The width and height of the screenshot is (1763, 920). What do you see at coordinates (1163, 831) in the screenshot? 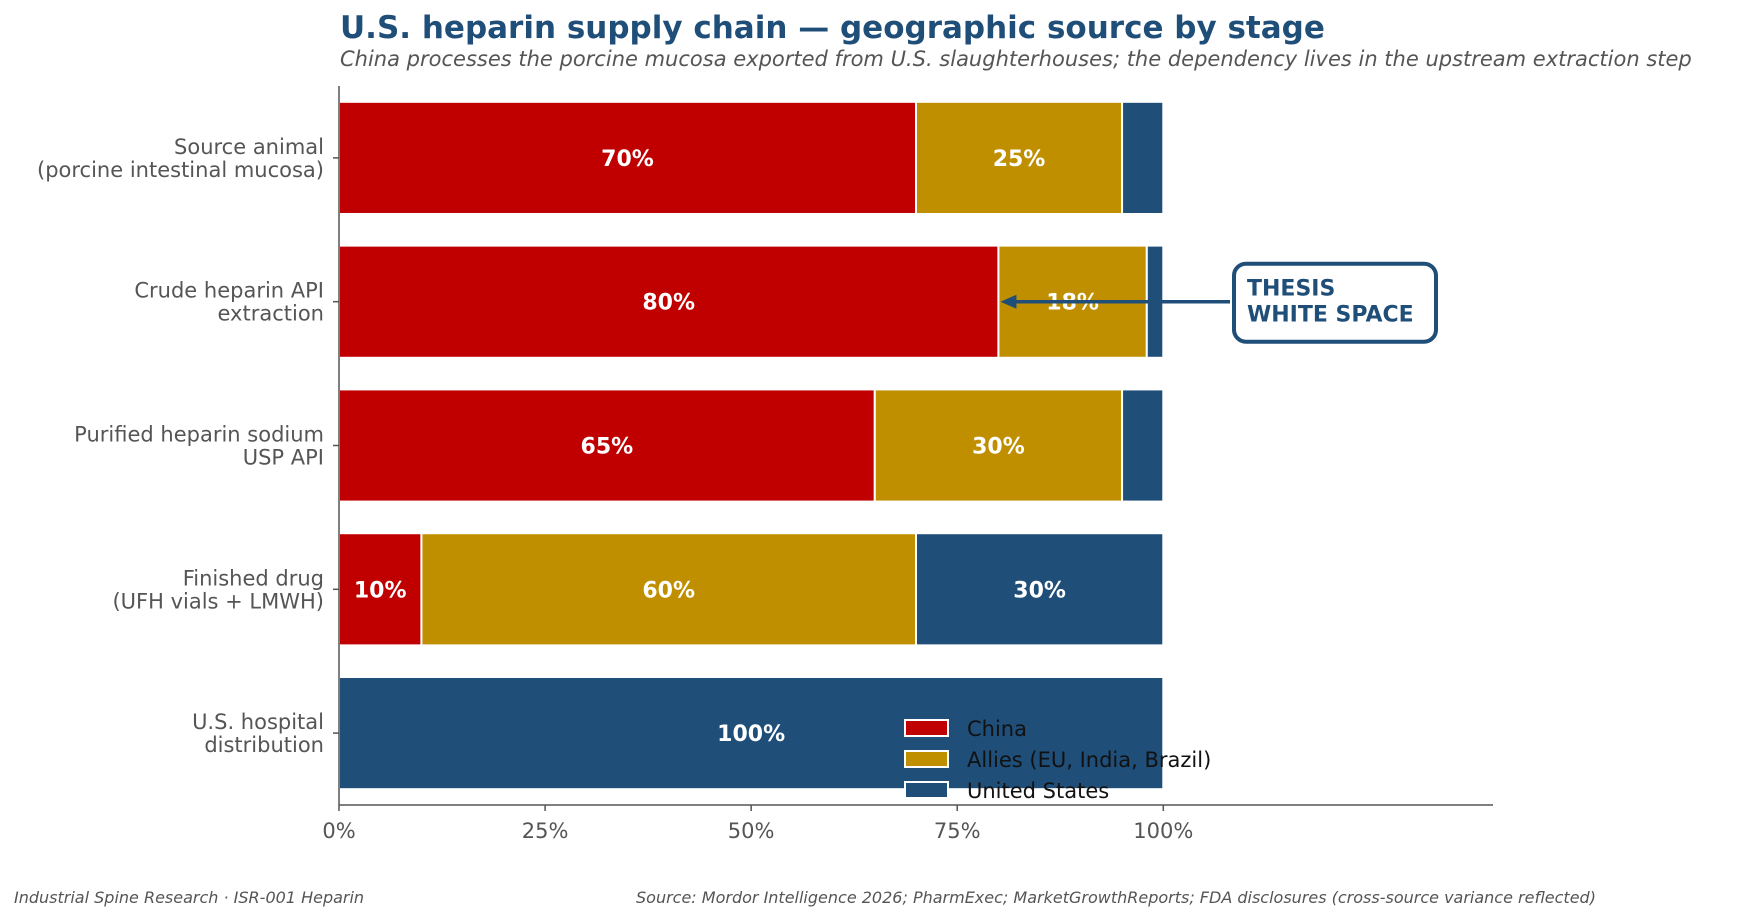
I see `x-tick-label: 100%` at bounding box center [1163, 831].